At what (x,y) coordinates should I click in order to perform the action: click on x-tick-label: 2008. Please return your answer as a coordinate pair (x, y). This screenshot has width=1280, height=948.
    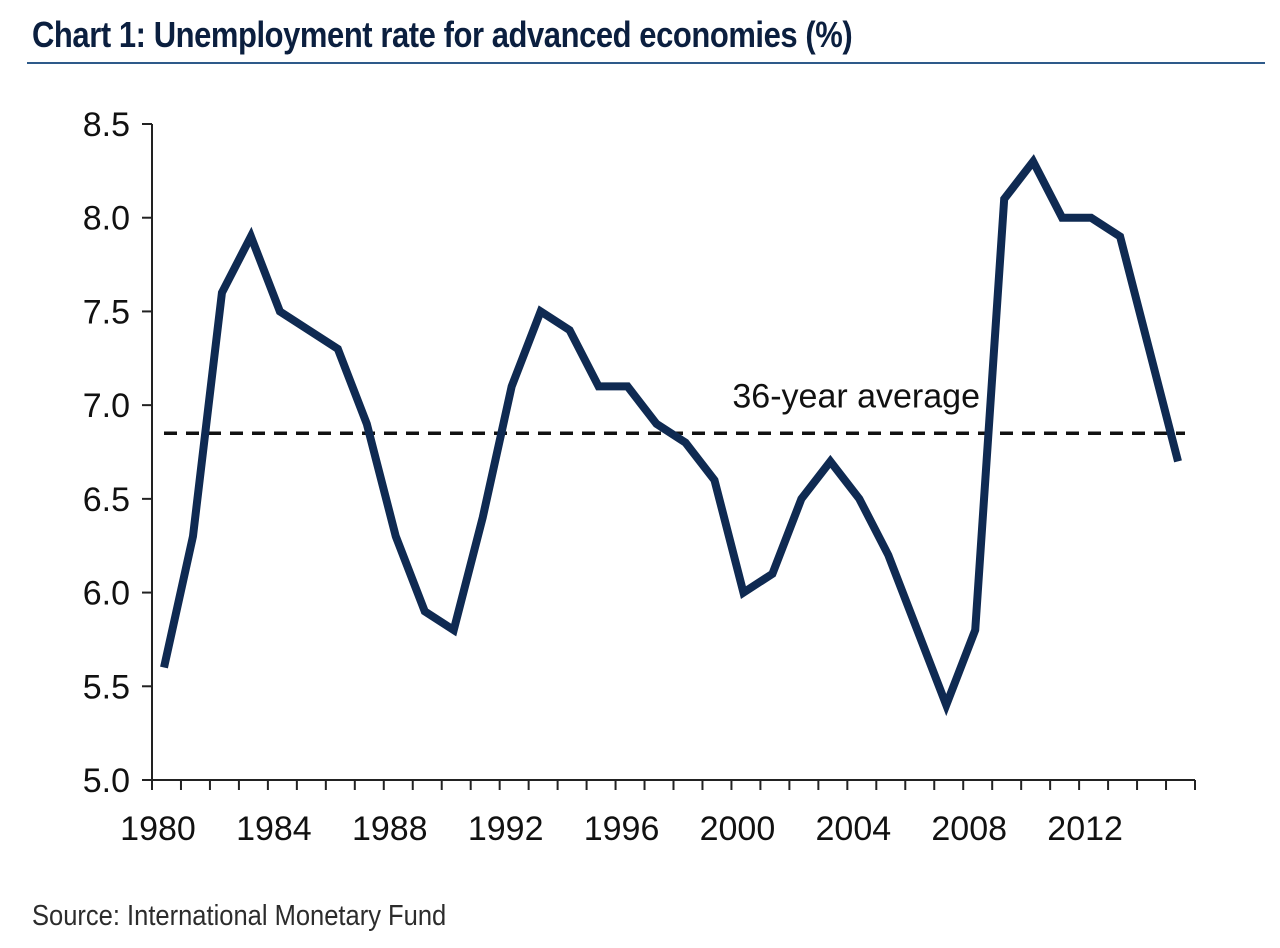
    Looking at the image, I should click on (969, 829).